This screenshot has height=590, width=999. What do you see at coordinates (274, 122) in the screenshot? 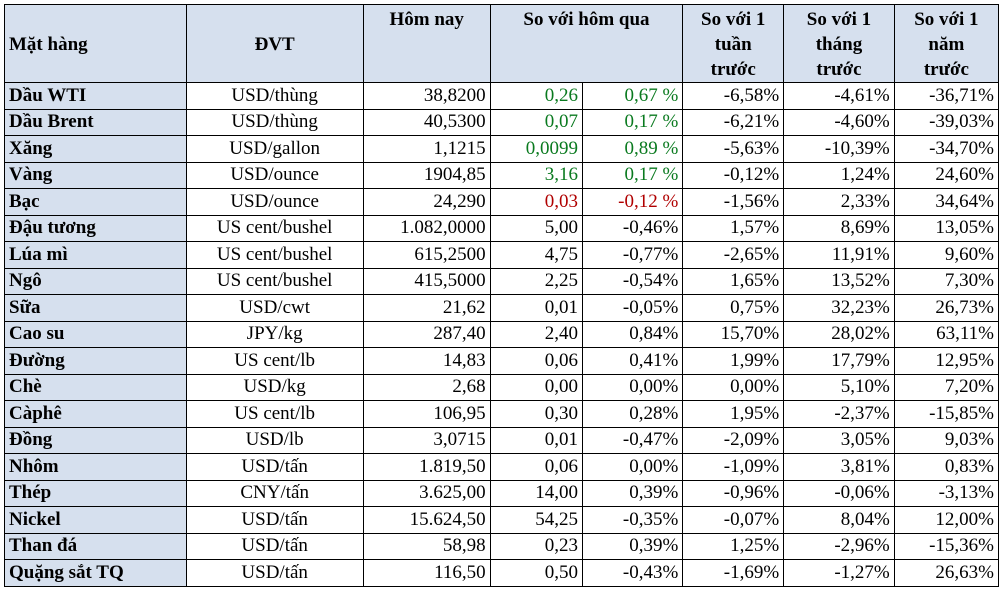
I see `unit-cell: USD/thùng` at bounding box center [274, 122].